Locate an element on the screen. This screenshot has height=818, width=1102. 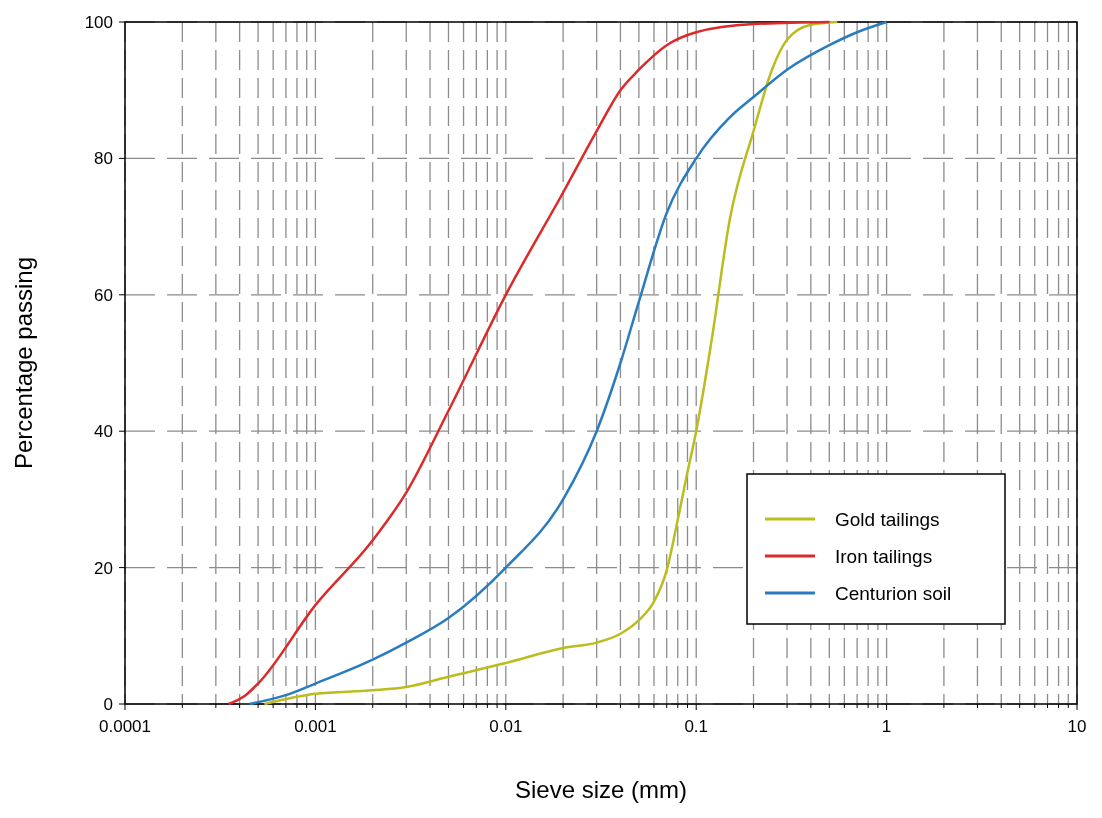
x-tick-label: 0.001 is located at coordinates (315, 726).